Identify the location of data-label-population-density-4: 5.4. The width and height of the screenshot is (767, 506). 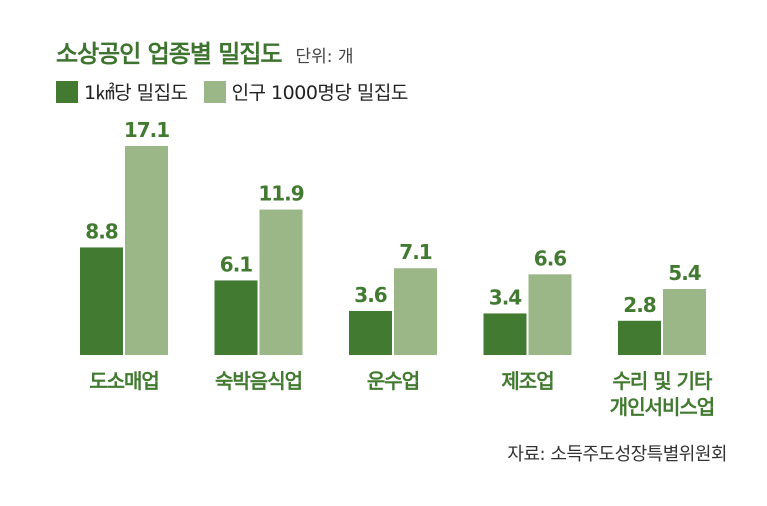
(684, 273).